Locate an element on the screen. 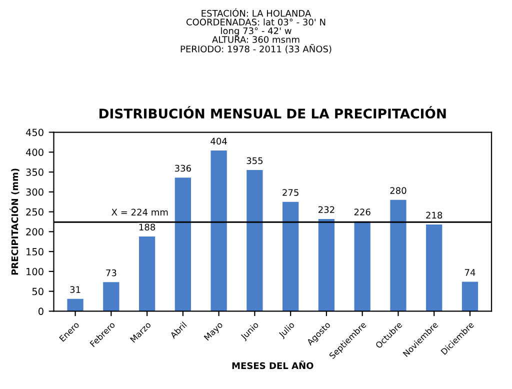  y-tick-label: 150 is located at coordinates (35, 252).